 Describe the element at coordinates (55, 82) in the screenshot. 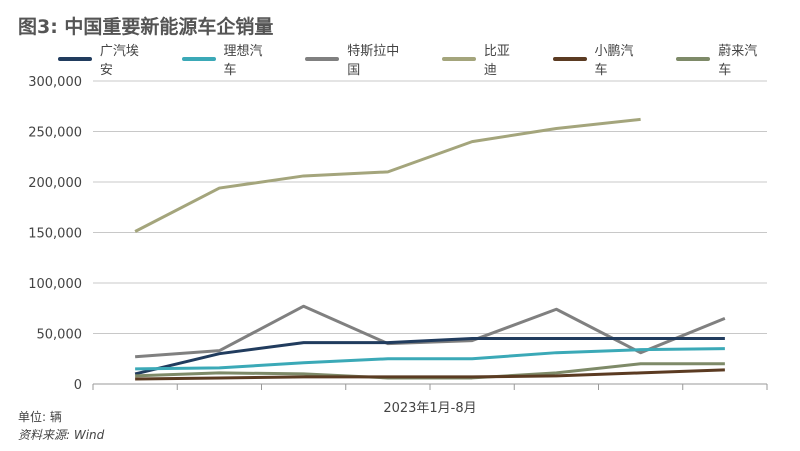

I see `y-tick-label: 300,000` at that location.